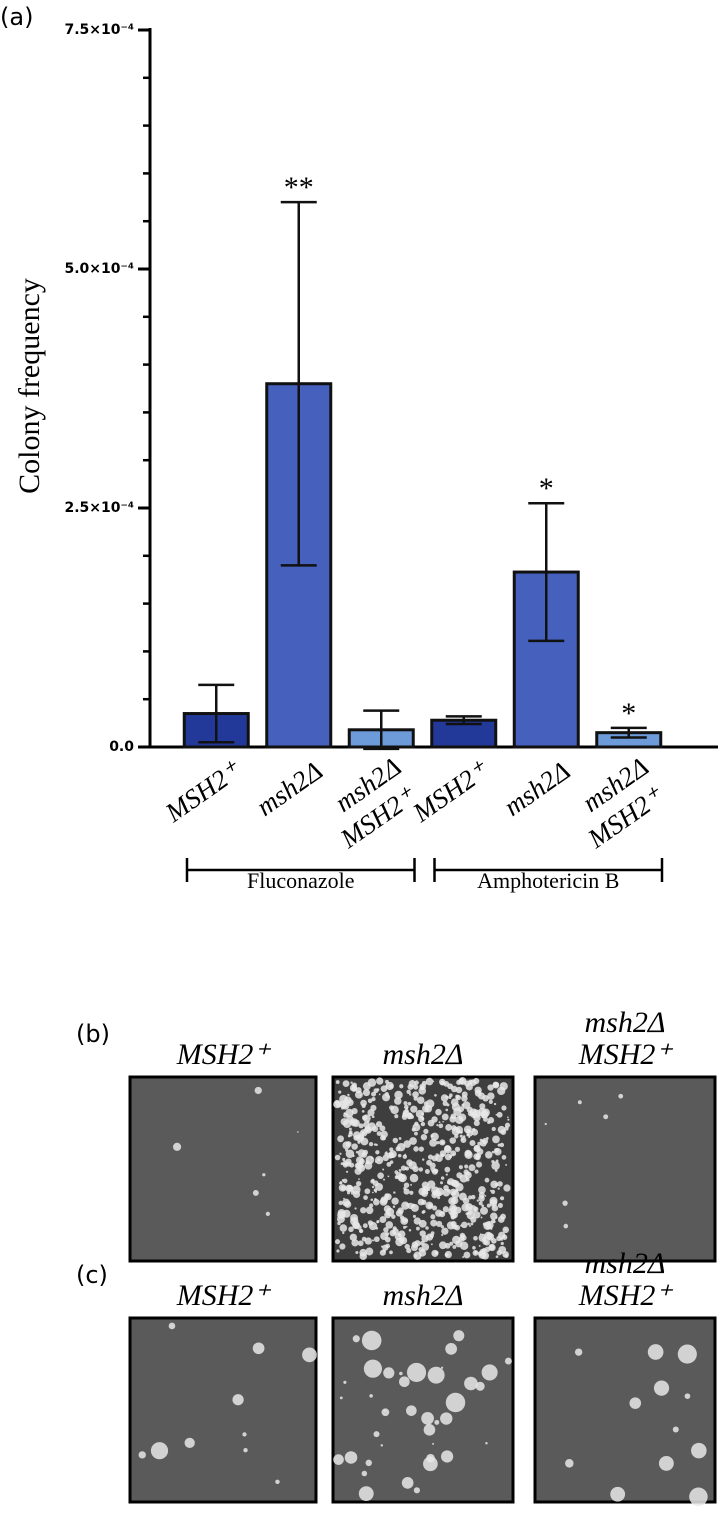 This screenshot has width=722, height=1537. What do you see at coordinates (451, 791) in the screenshot?
I see `x-tick-label: MSH2⁺` at bounding box center [451, 791].